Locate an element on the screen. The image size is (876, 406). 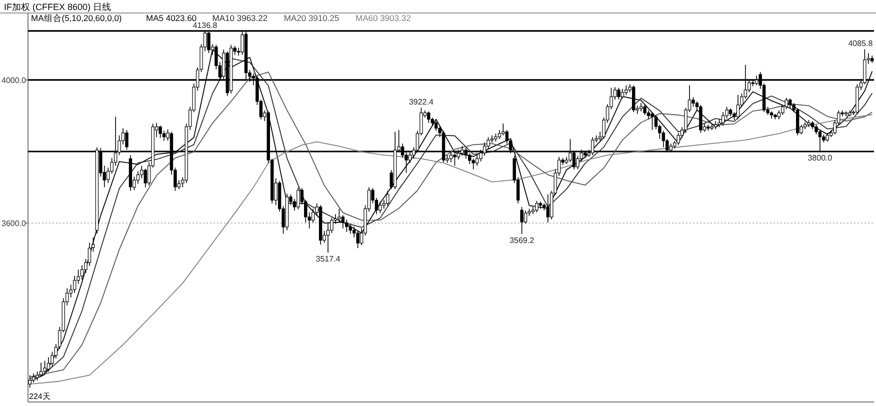
annotation: 224天 is located at coordinates (39, 396).